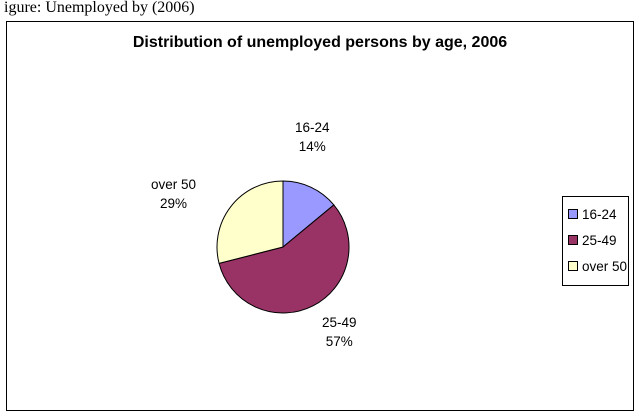 The image size is (638, 411). Describe the element at coordinates (173, 194) in the screenshot. I see `slice-label-over-50: over 50 29%` at that location.